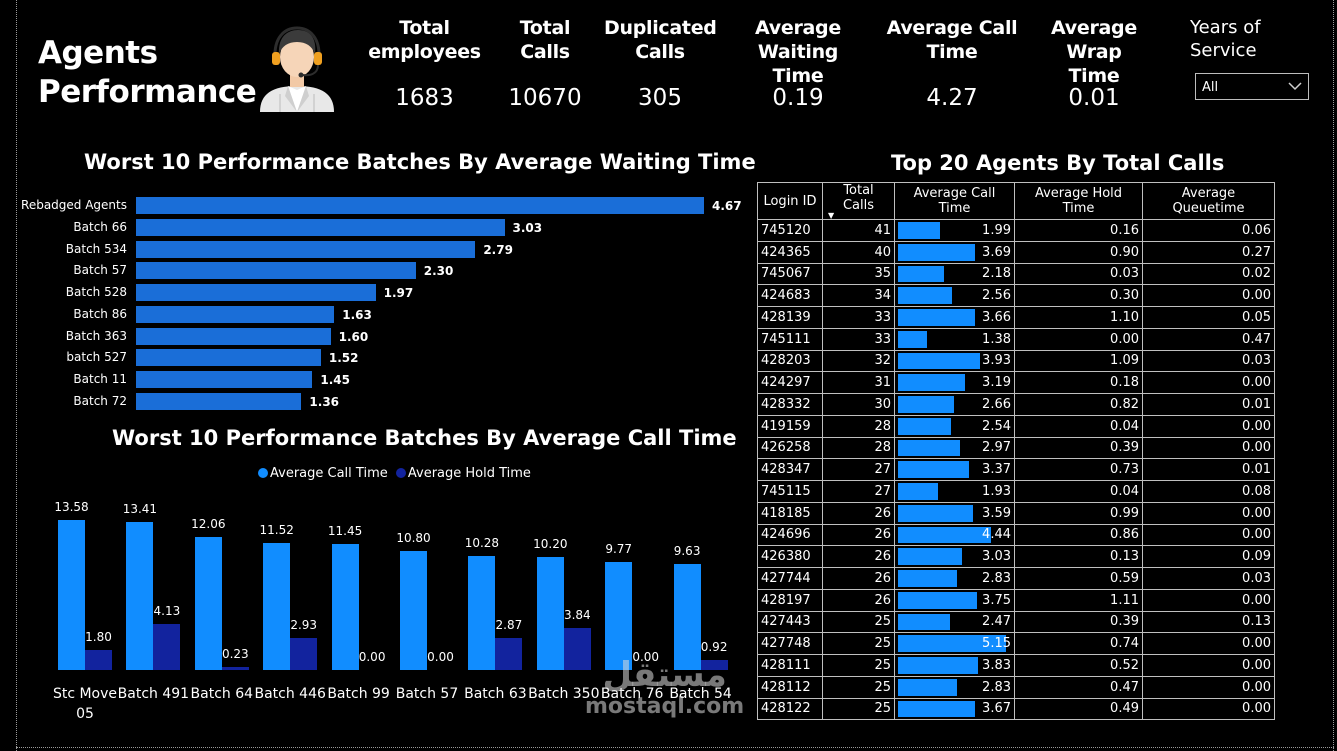 The height and width of the screenshot is (751, 1337). What do you see at coordinates (790, 643) in the screenshot?
I see `cell-login-id: 427748` at bounding box center [790, 643].